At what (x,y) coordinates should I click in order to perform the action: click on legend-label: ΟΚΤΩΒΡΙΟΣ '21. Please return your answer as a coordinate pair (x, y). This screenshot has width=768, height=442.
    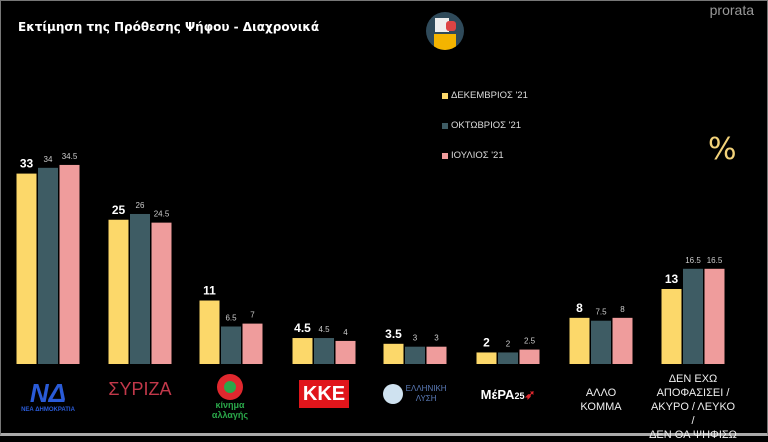
    Looking at the image, I should click on (486, 125).